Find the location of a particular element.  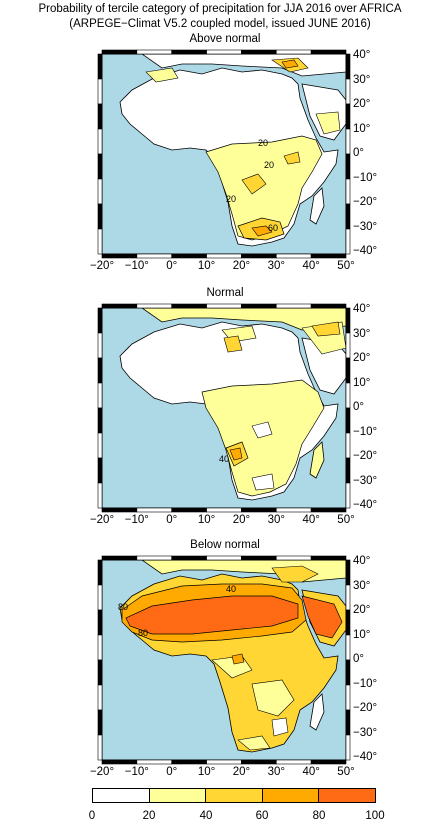

colorbar-tick: 60 is located at coordinates (262, 816).